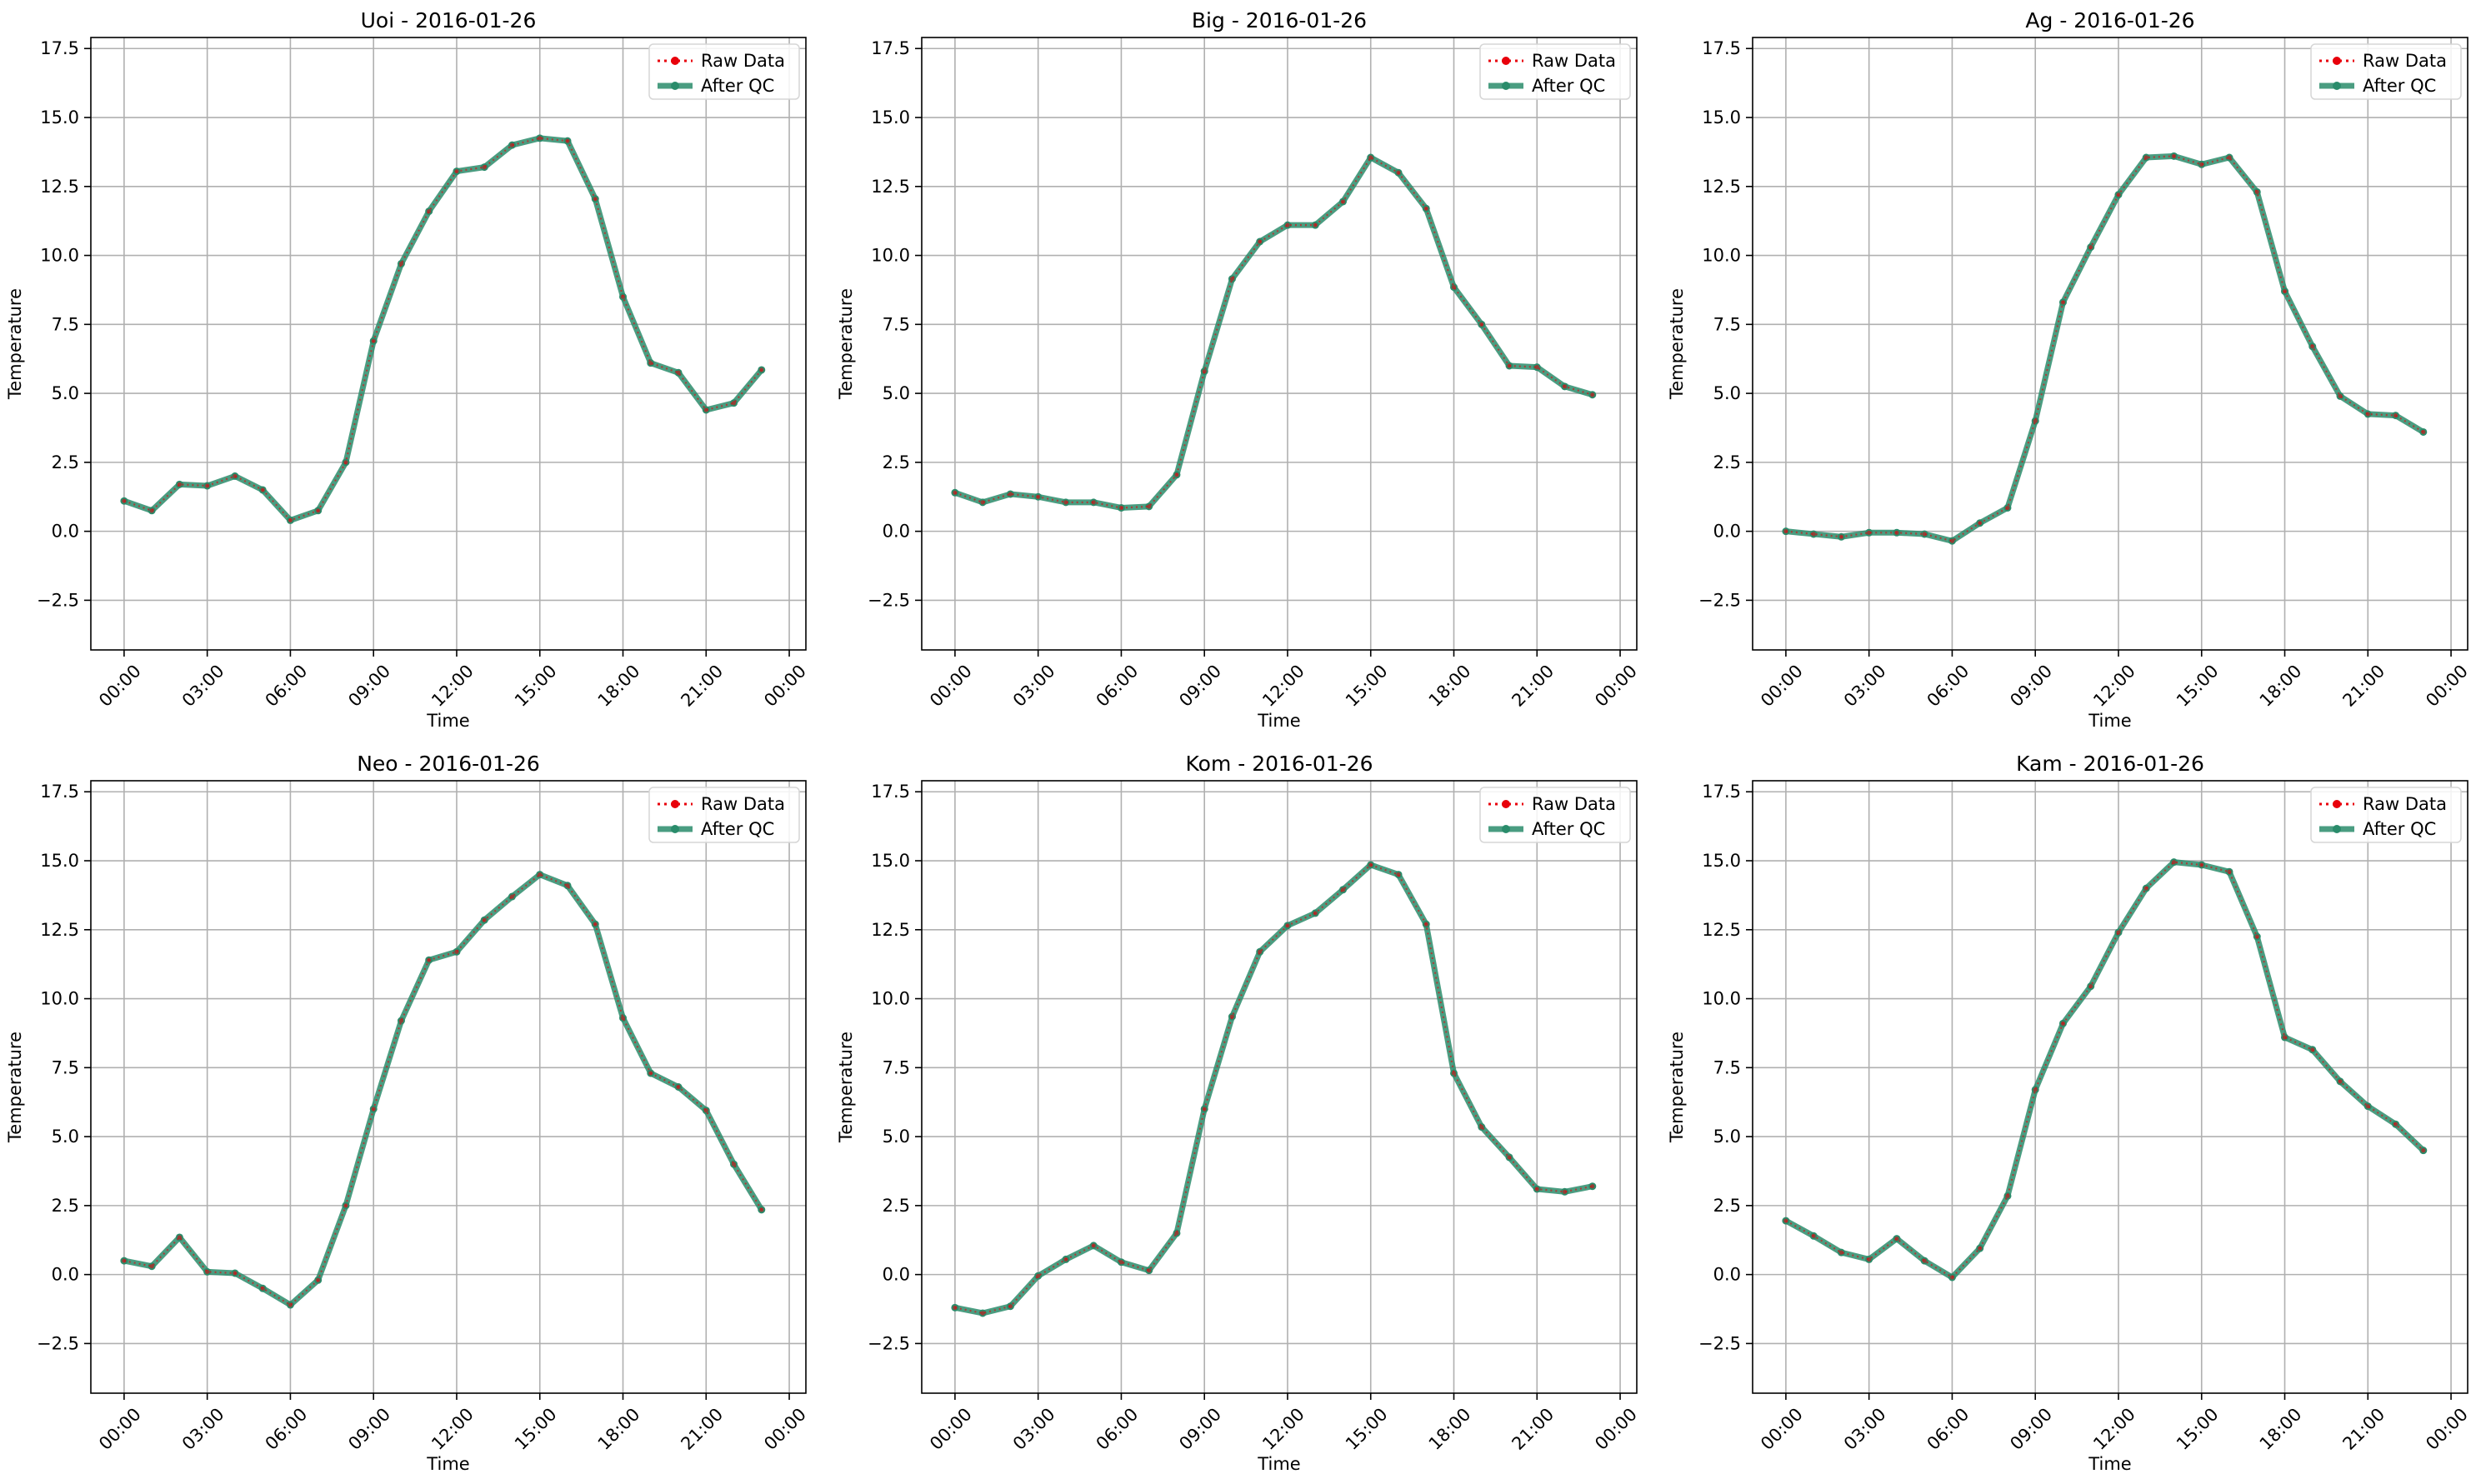  I want to click on subplot-title: Neo - 2016-01-26, so click(448, 764).